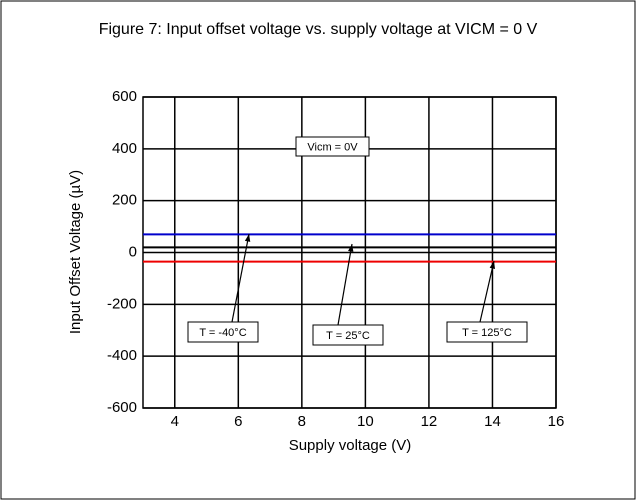 The image size is (636, 500). What do you see at coordinates (124, 148) in the screenshot?
I see `y-tick-label: 400` at bounding box center [124, 148].